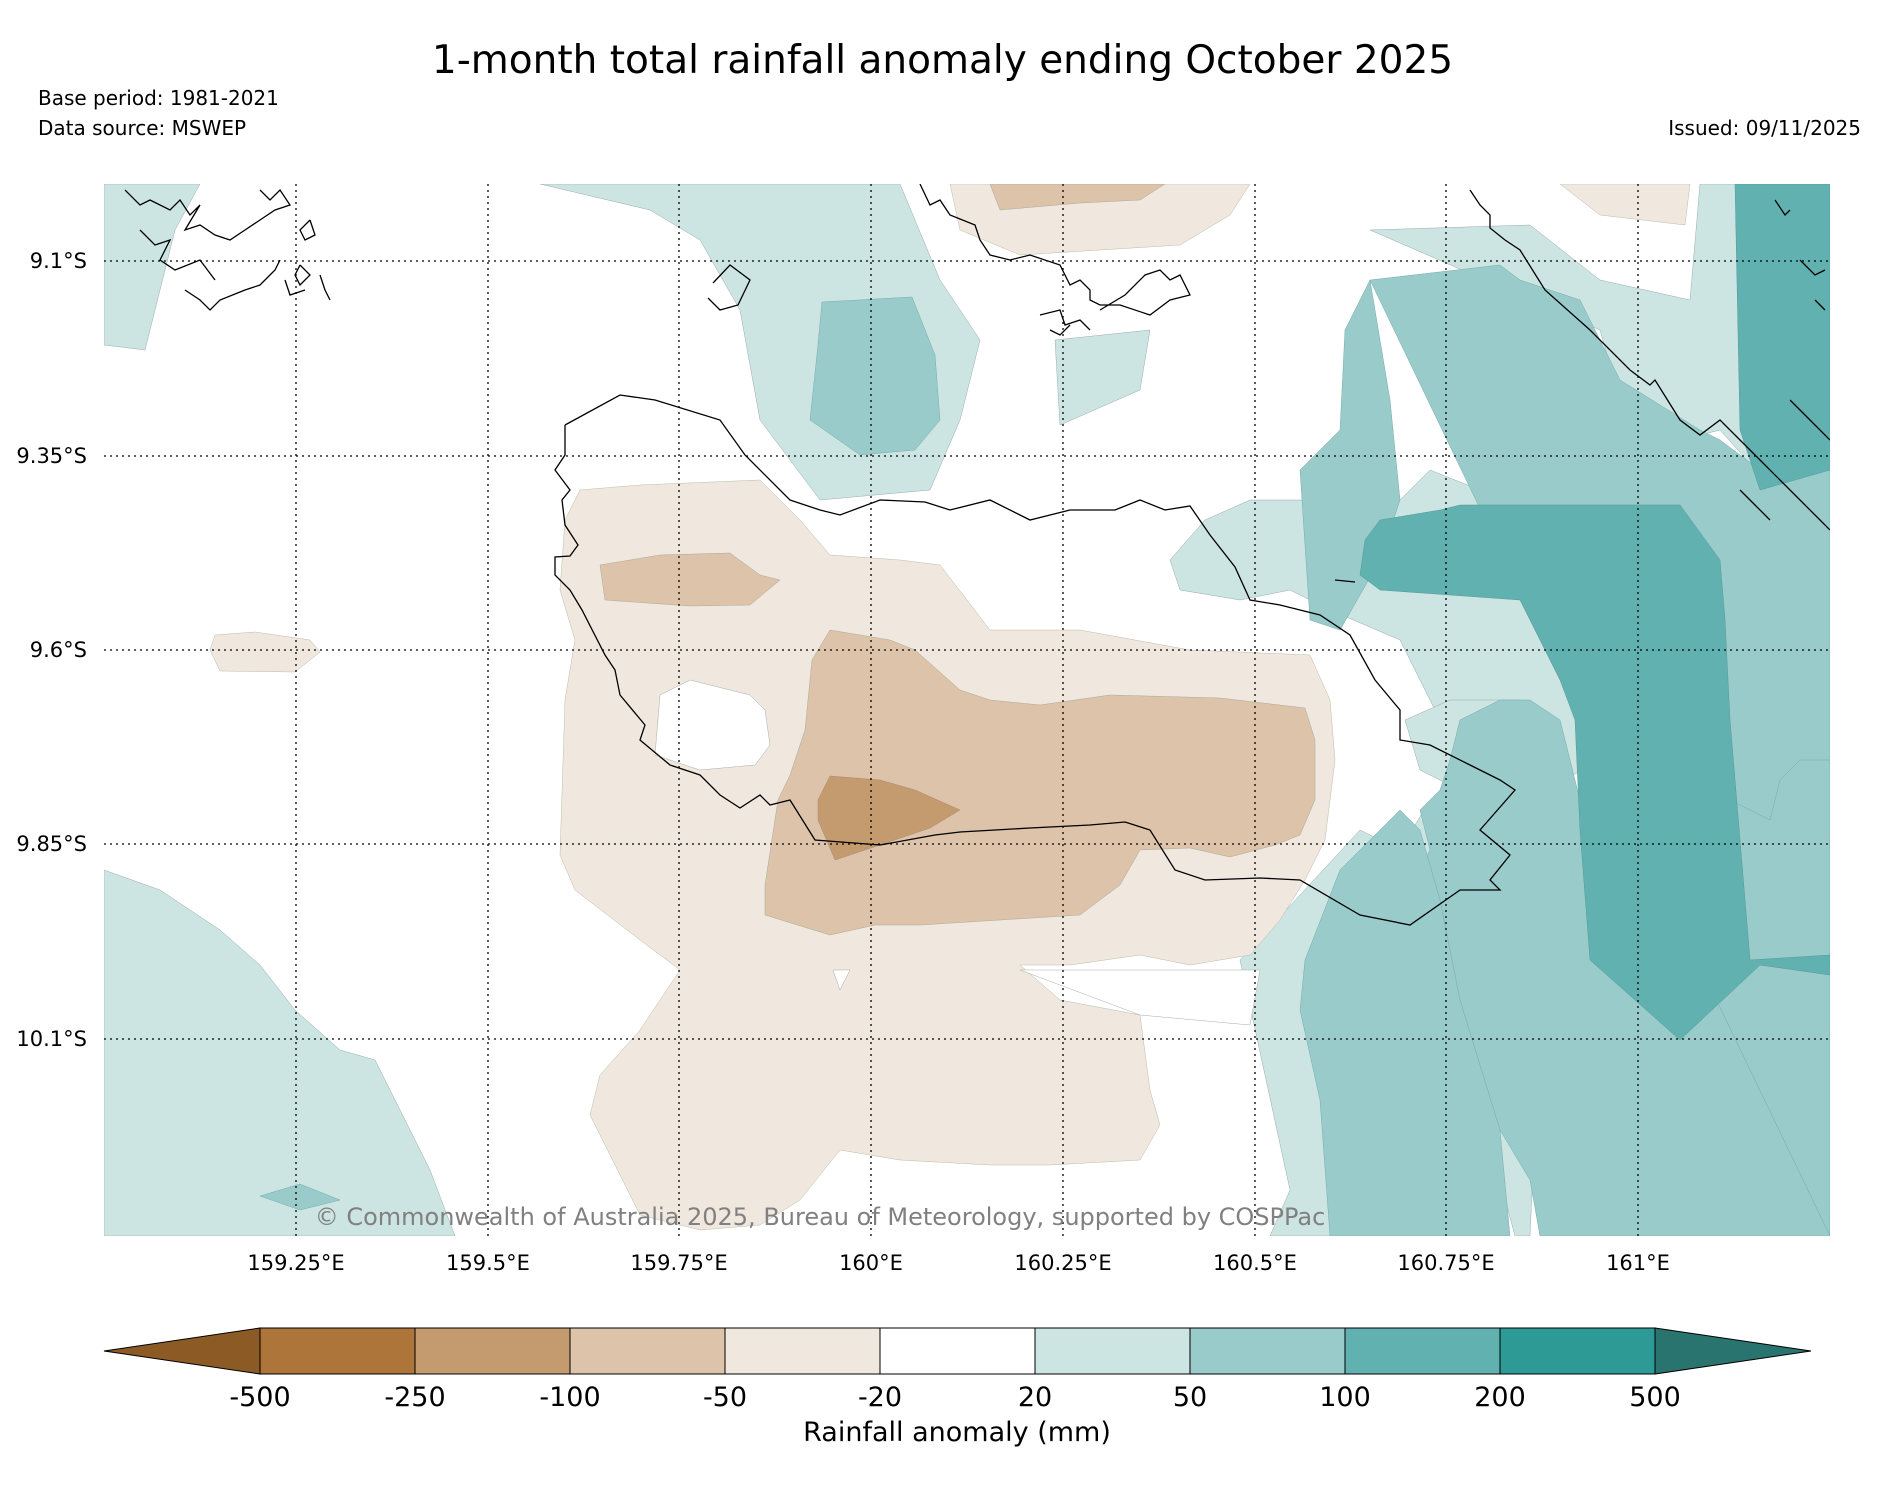 Image resolution: width=1885 pixels, height=1494 pixels. Describe the element at coordinates (51, 1039) in the screenshot. I see `lat-label: 10.1°S` at that location.